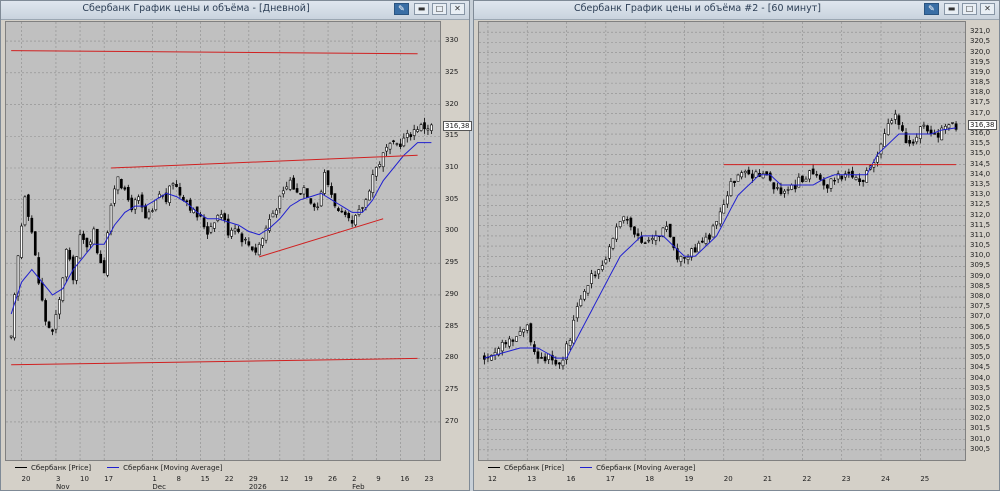 Image resolution: width=1000 pixels, height=491 pixels. Describe the element at coordinates (452, 103) in the screenshot. I see `y-tick-label: 320` at that location.